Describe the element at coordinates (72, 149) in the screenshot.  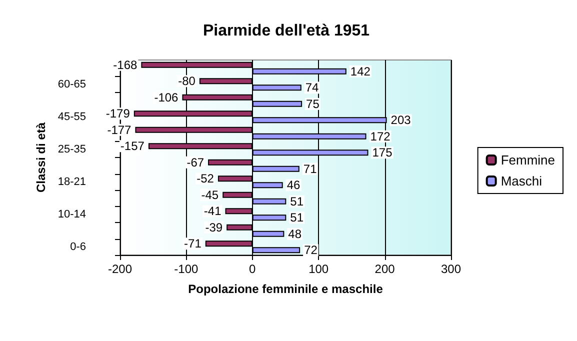
I see `y-tick-label: 25-35` at that location.